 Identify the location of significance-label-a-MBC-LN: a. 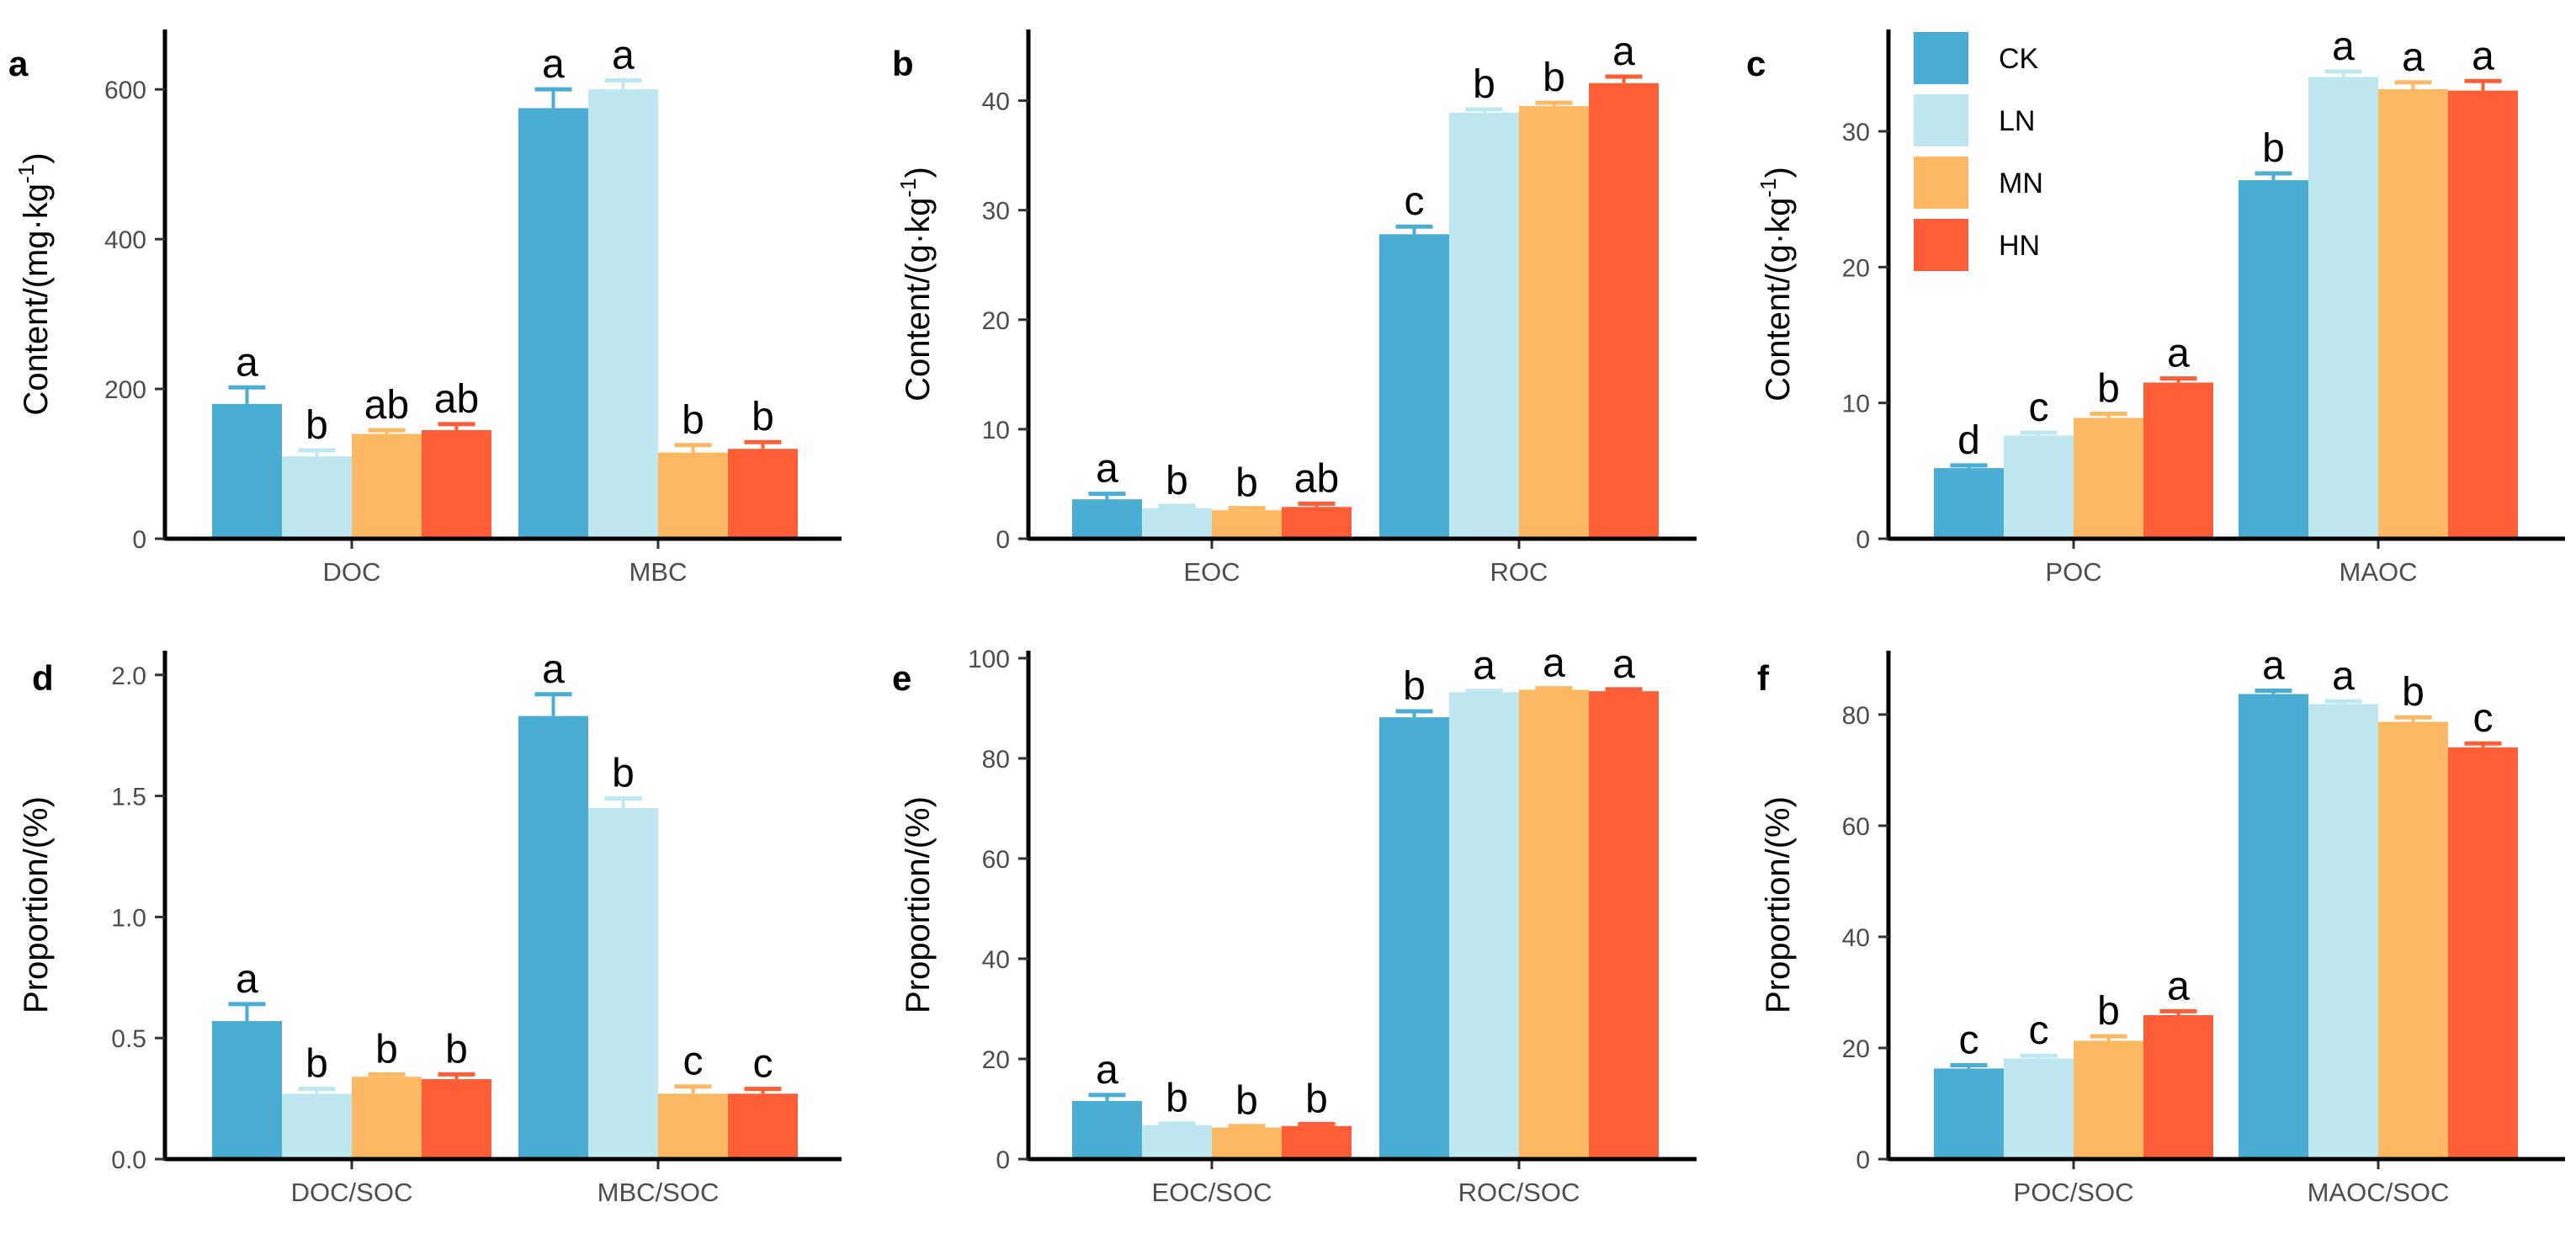
(624, 56).